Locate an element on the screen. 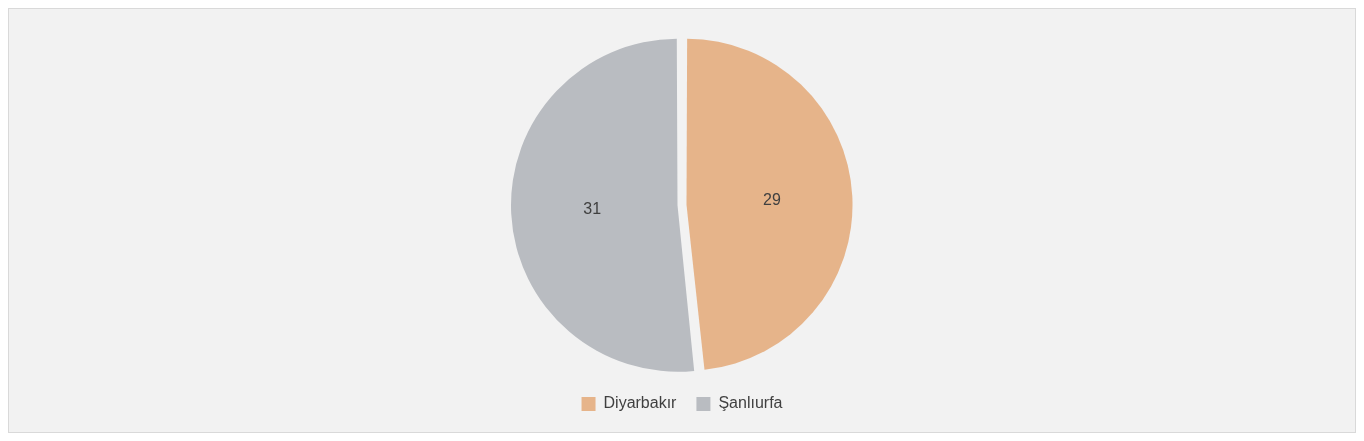  legend-label: Şanlıurfa is located at coordinates (750, 403).